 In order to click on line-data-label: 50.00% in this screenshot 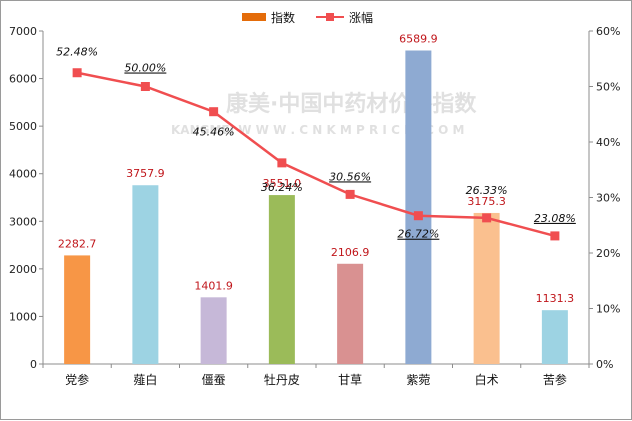, I will do `click(145, 68)`.